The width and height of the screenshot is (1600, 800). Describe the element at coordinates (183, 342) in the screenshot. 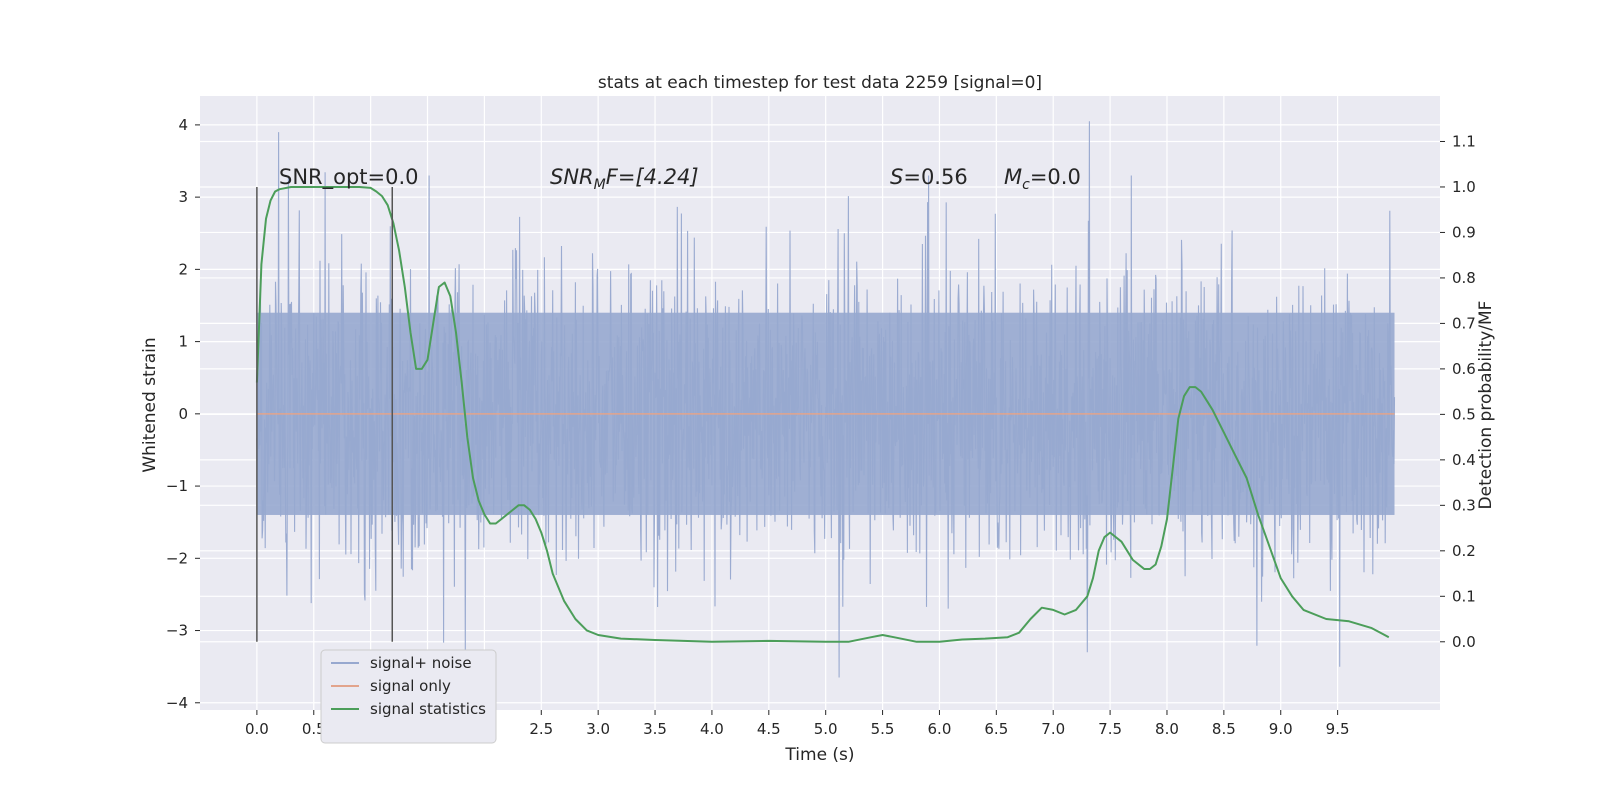

I see `y-tick-label: 1` at that location.